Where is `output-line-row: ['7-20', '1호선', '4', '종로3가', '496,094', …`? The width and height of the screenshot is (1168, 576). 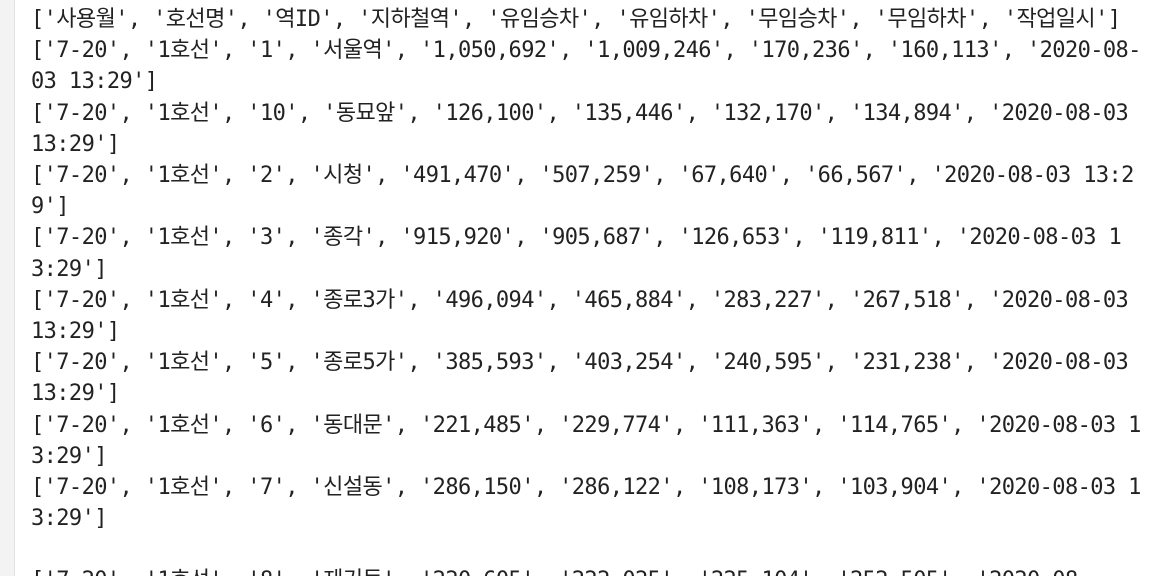
output-line-row: ['7-20', '1호선', '4', '종로3가', '496,094', … is located at coordinates (586, 316).